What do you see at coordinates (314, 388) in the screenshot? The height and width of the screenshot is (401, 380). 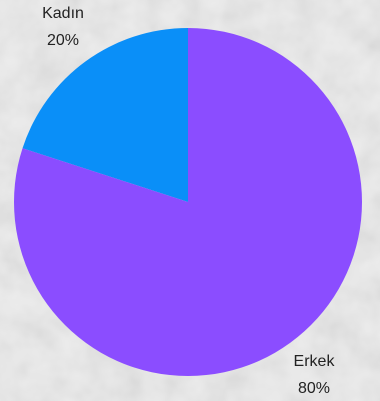 I see `slice-percent-label: 80%` at bounding box center [314, 388].